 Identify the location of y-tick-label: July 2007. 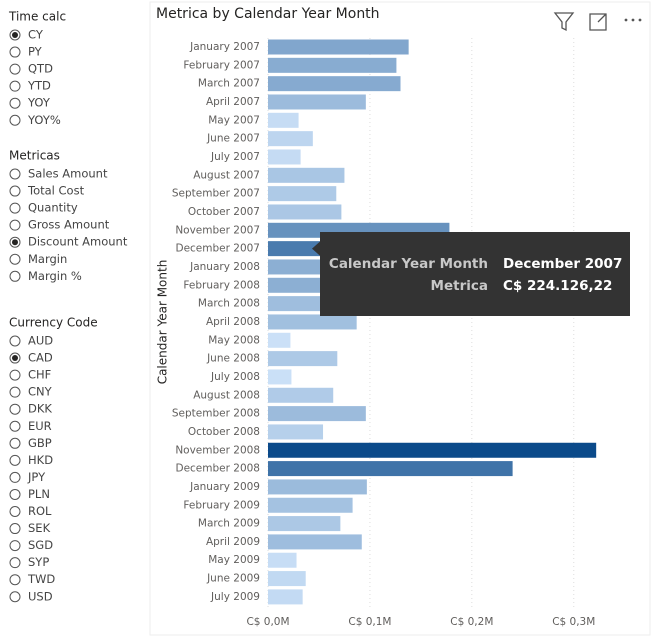
(235, 157).